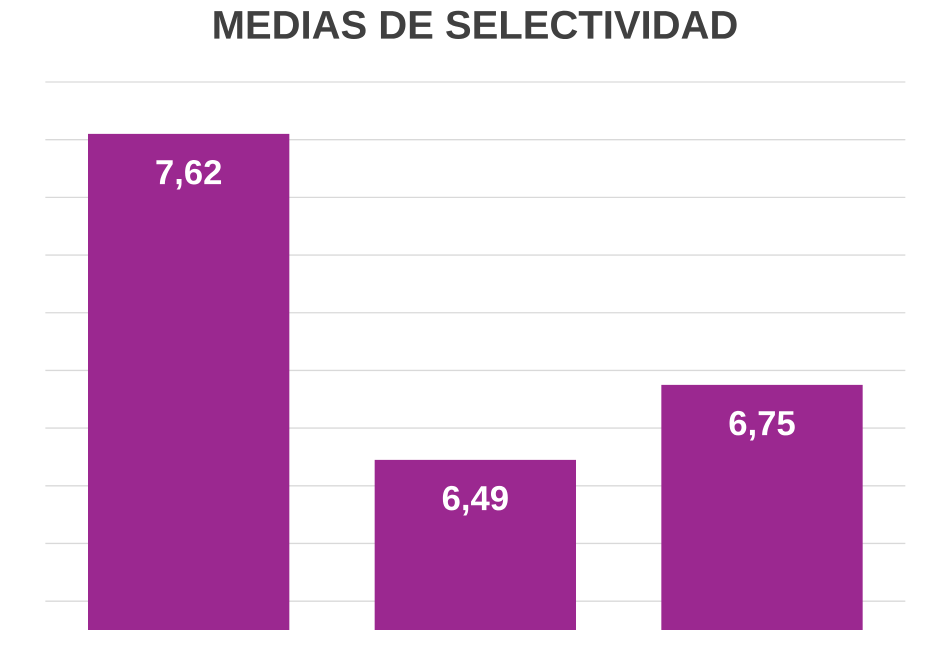 Image resolution: width=950 pixels, height=645 pixels. What do you see at coordinates (762, 425) in the screenshot?
I see `data-label: 6,75` at bounding box center [762, 425].